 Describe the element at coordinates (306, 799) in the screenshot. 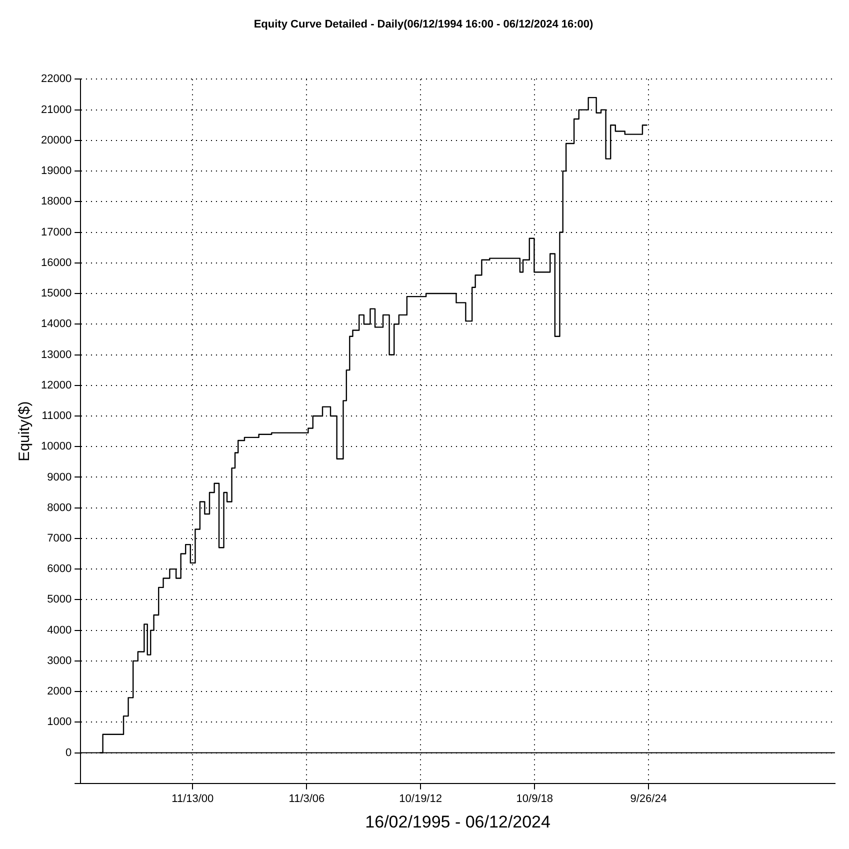

I see `x-tick-label: 11/3/06` at that location.